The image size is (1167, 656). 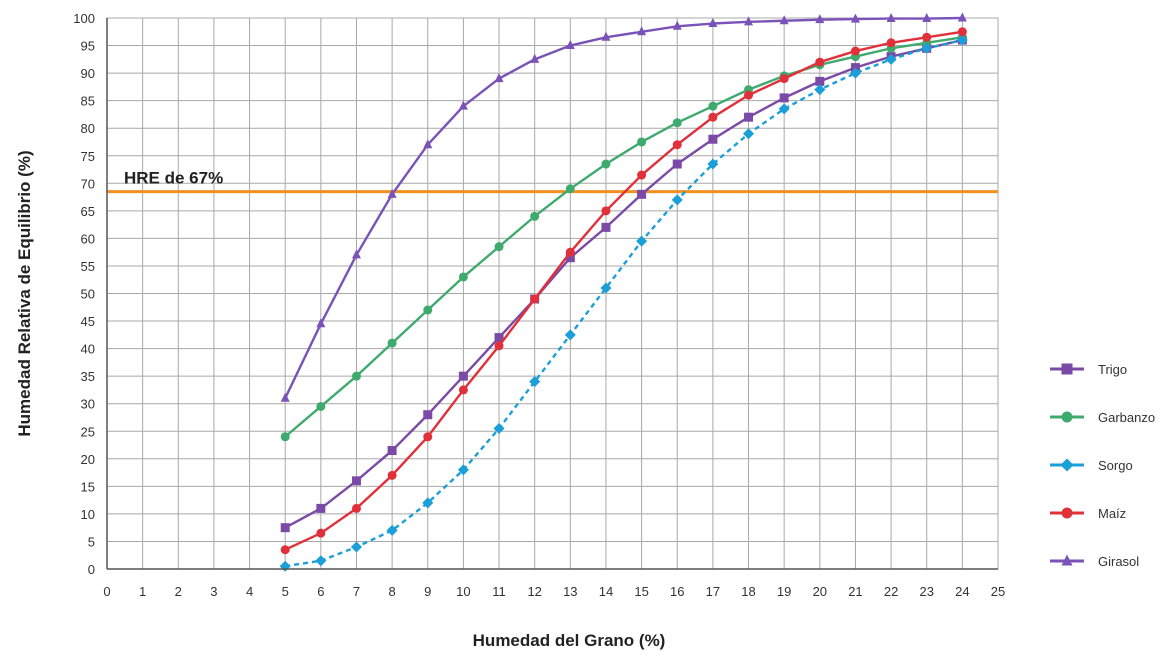 I want to click on x-tick-label: 13, so click(x=570, y=591).